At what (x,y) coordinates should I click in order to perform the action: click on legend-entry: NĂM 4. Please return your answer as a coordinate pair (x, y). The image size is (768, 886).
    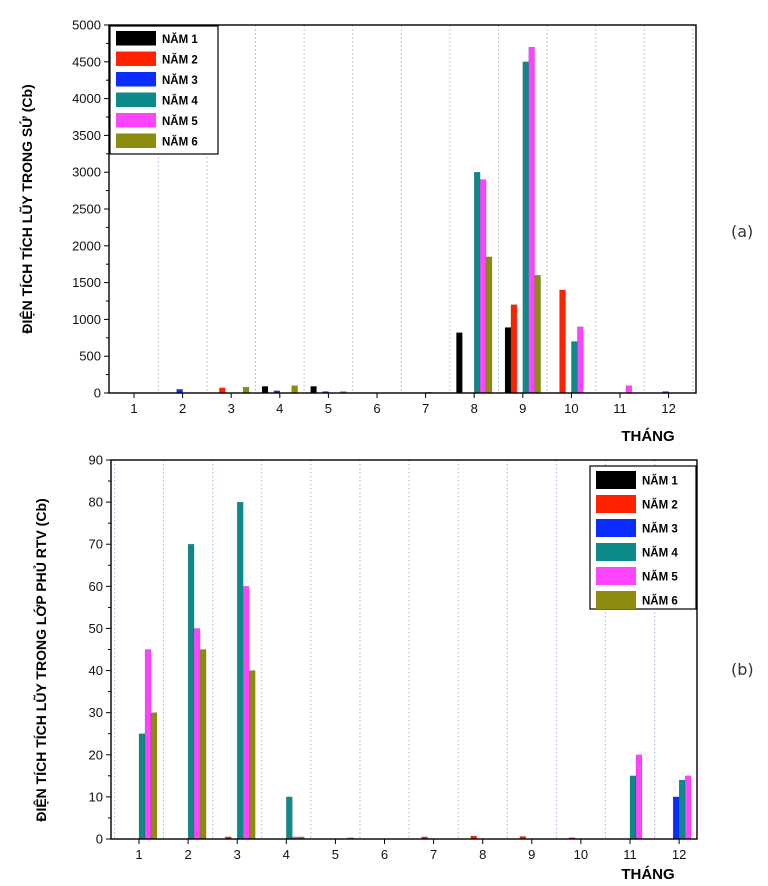
    Looking at the image, I should click on (180, 100).